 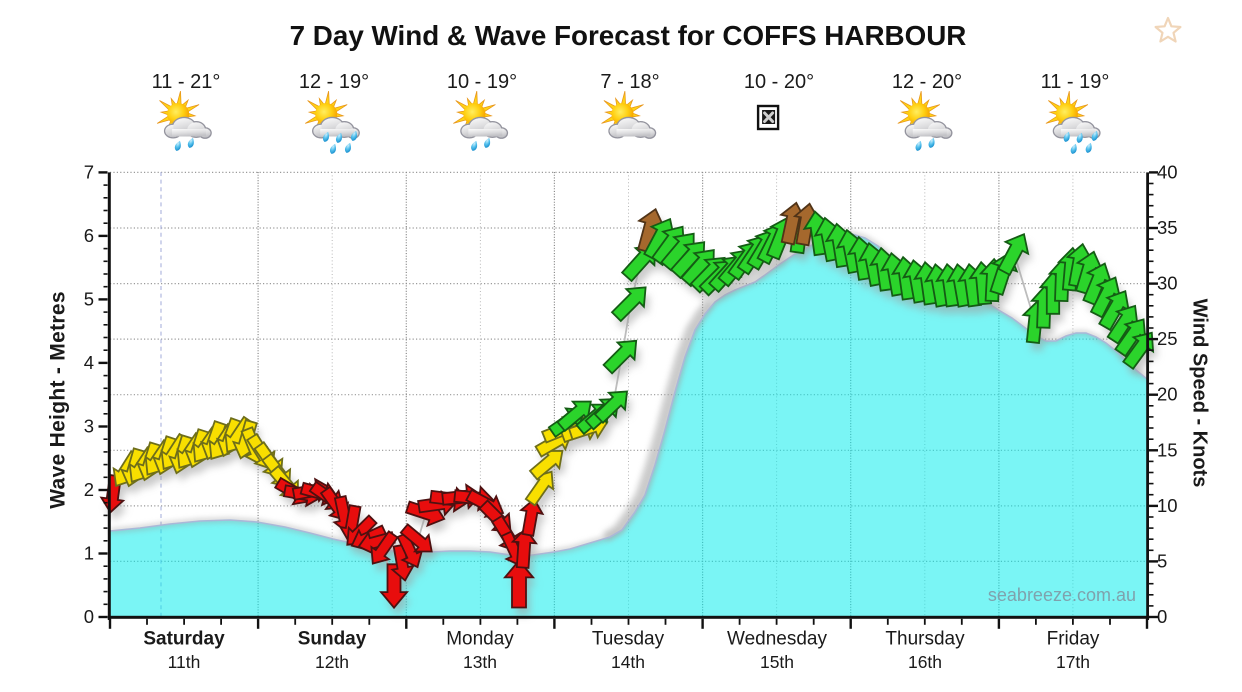 What do you see at coordinates (58, 400) in the screenshot?
I see `svg-text: Wave Height - Metres` at bounding box center [58, 400].